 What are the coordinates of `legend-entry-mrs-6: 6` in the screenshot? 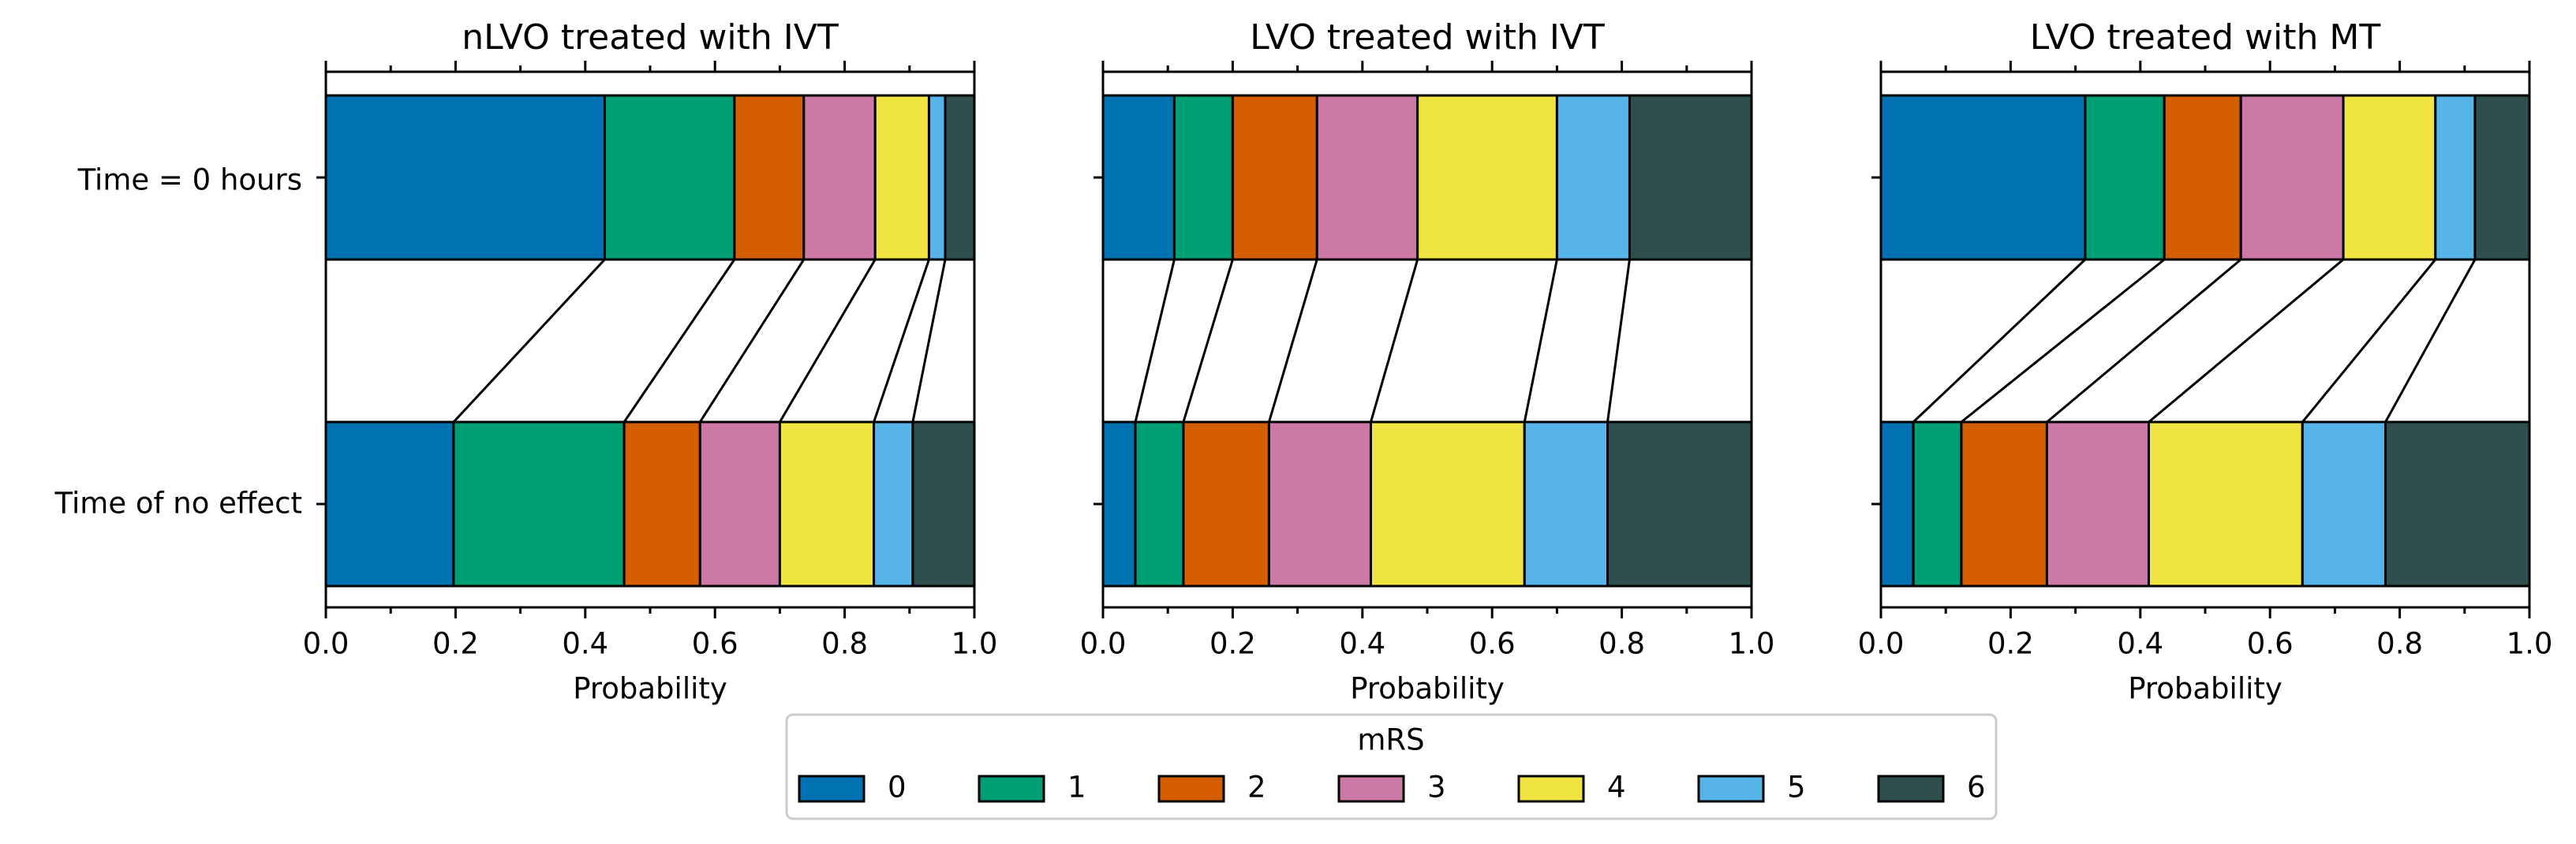 It's located at (1931, 788).